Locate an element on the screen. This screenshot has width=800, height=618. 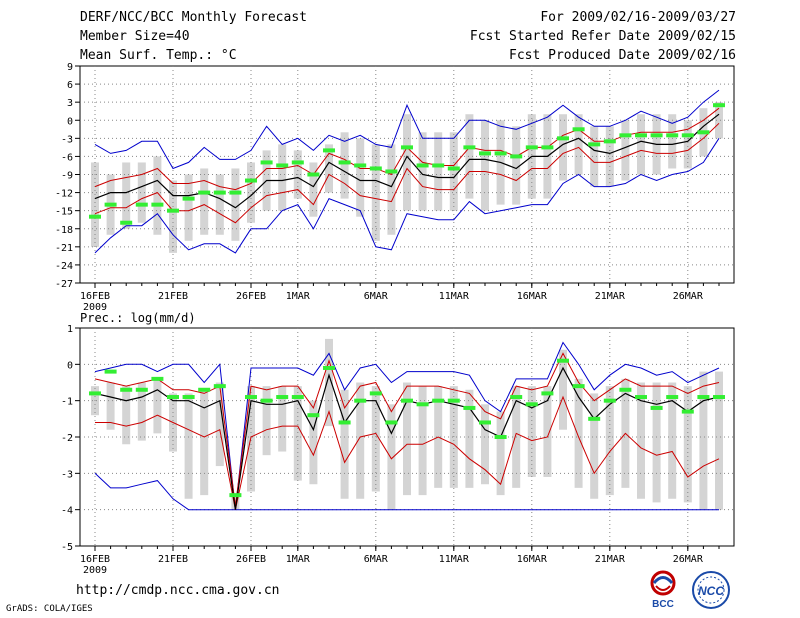
temp-y-tick-label: -27 is located at coordinates (64, 284).